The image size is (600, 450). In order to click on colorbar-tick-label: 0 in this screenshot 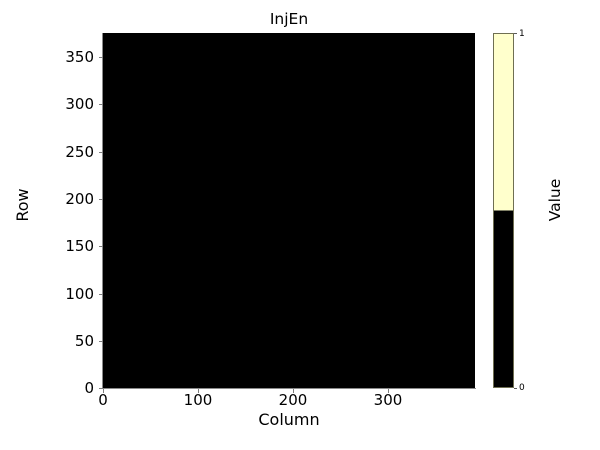, I will do `click(522, 388)`.